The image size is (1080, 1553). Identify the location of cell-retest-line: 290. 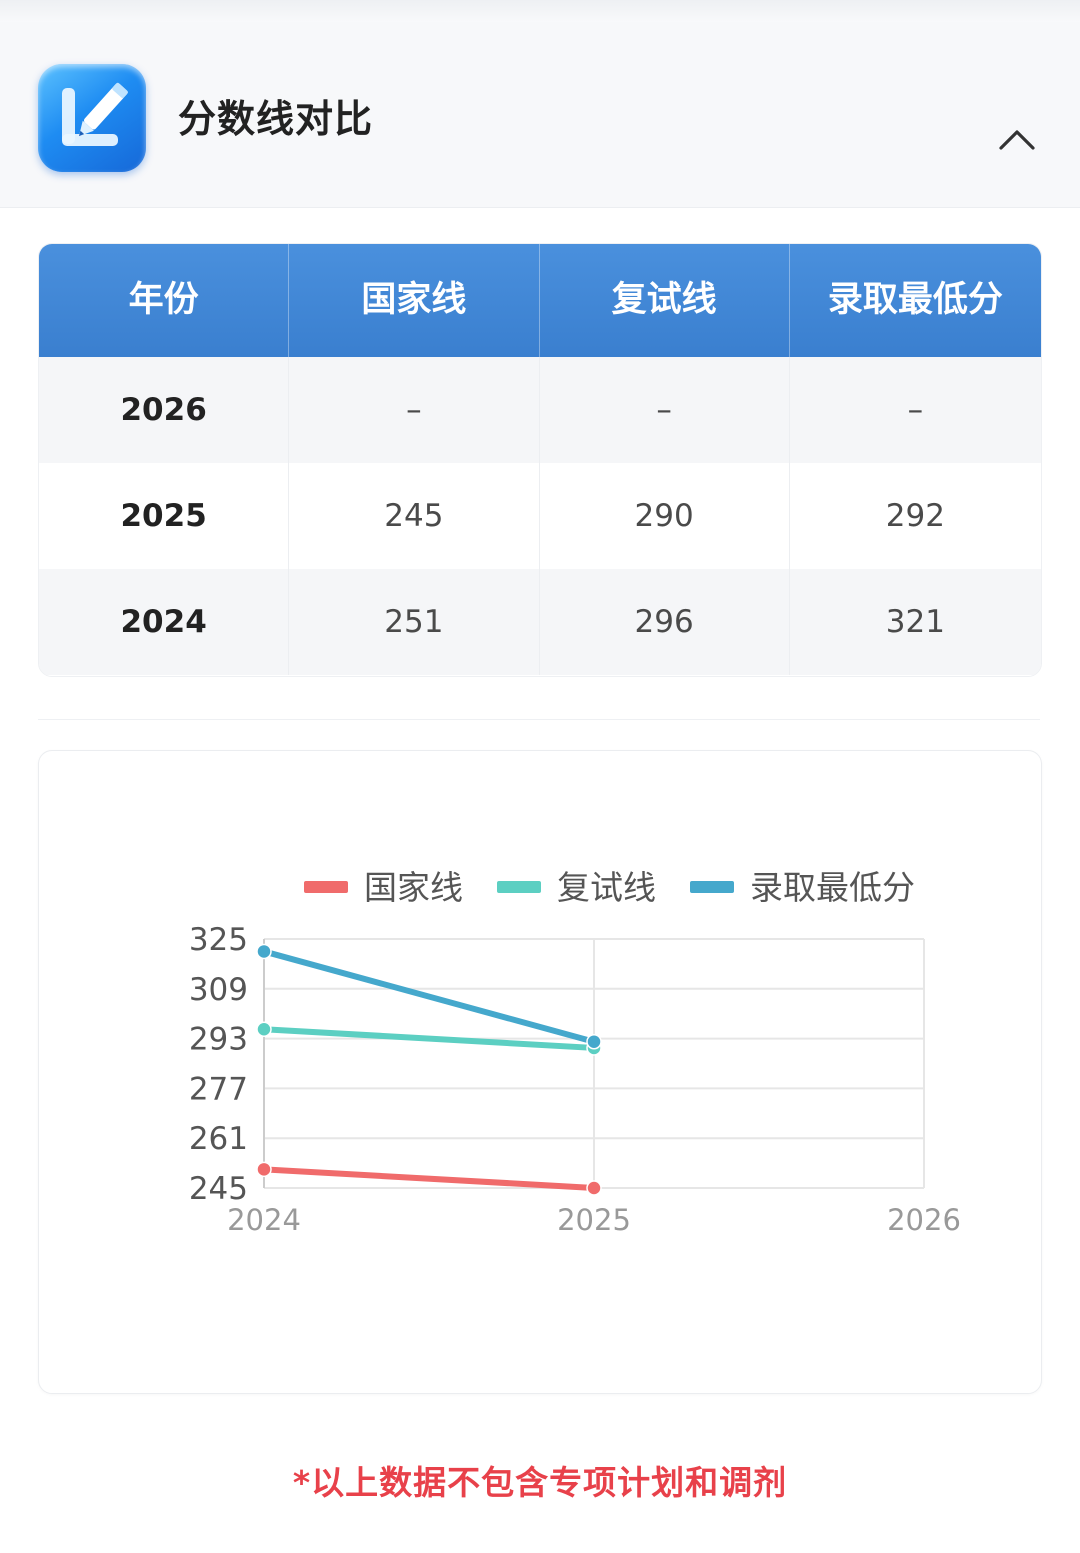
(665, 516).